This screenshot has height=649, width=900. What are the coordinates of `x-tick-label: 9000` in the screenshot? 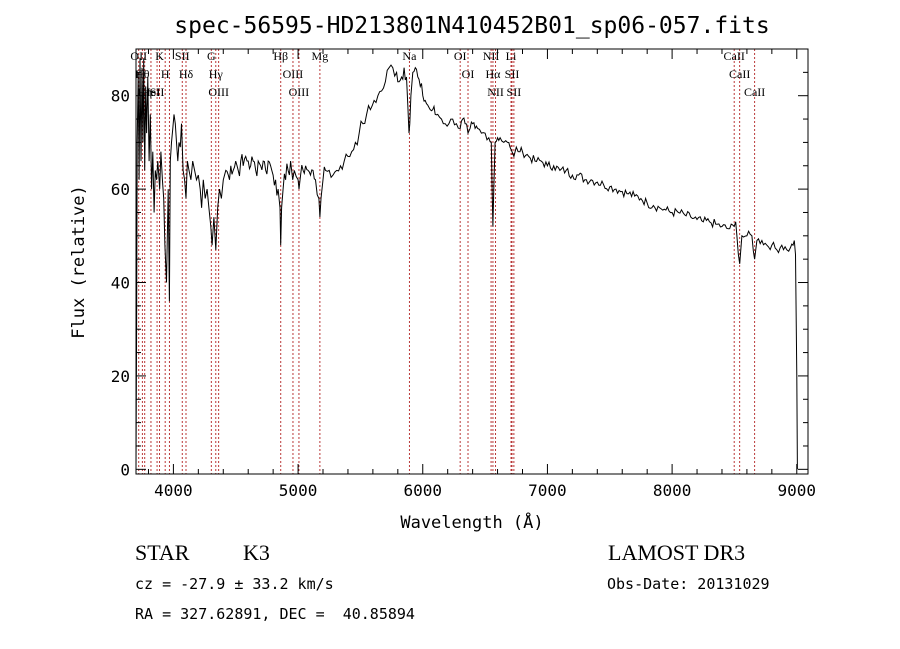 It's located at (797, 490).